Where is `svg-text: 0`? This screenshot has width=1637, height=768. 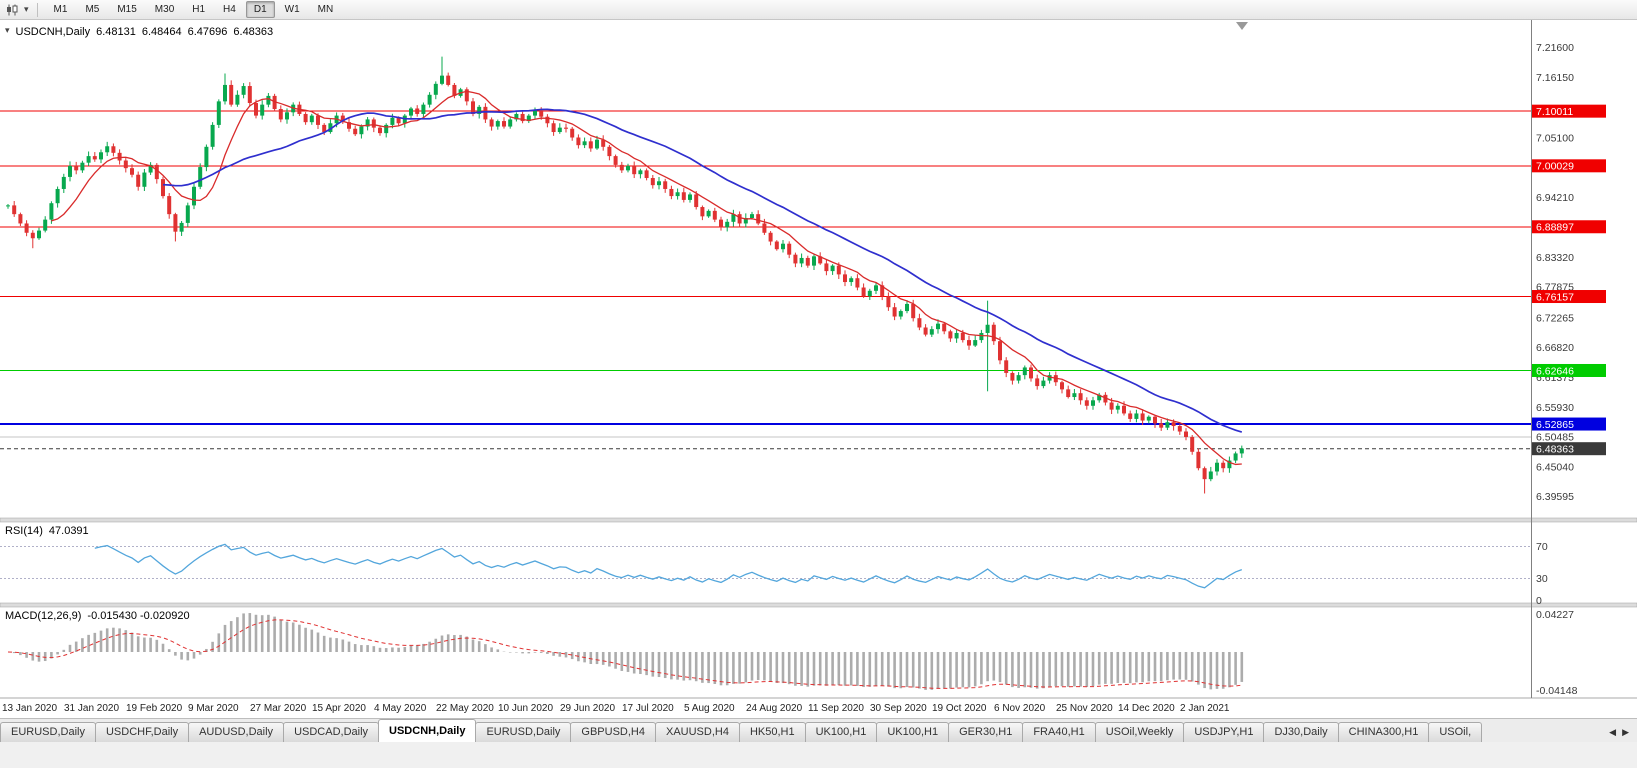
svg-text: 0 is located at coordinates (1539, 601).